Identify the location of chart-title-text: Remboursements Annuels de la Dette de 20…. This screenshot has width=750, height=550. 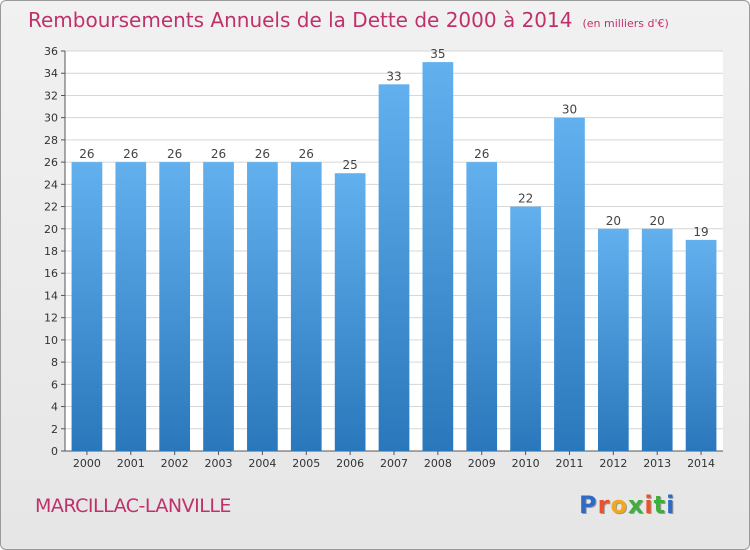
(300, 20).